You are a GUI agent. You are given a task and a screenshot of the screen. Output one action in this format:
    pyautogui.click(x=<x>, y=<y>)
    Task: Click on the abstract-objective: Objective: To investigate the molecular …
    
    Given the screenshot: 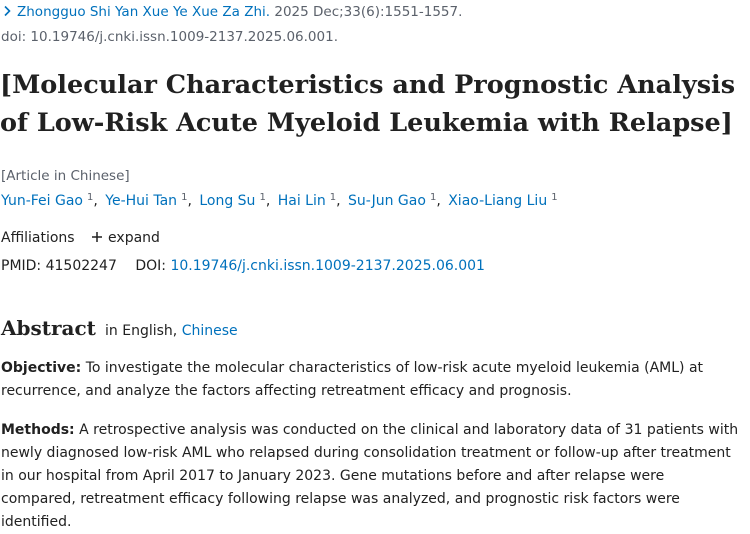 What is the action you would take?
    pyautogui.click(x=371, y=380)
    